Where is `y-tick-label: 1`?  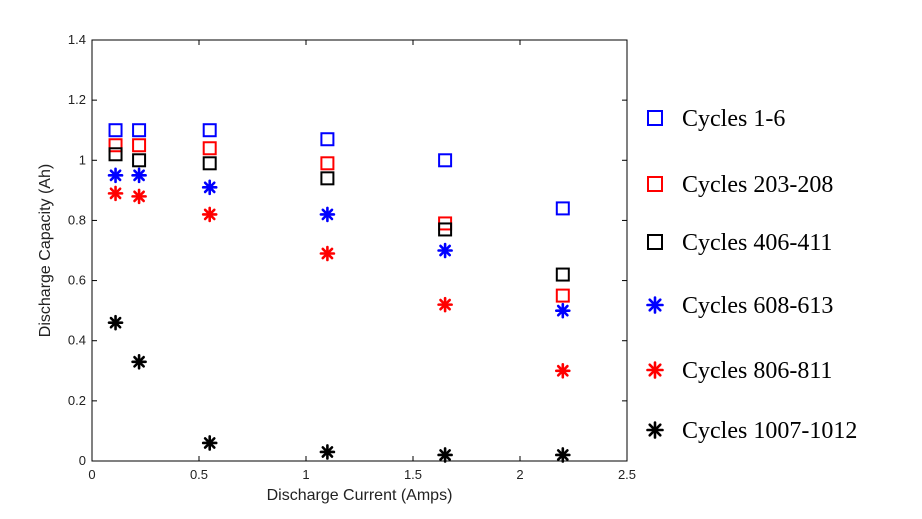 y-tick-label: 1 is located at coordinates (82, 159).